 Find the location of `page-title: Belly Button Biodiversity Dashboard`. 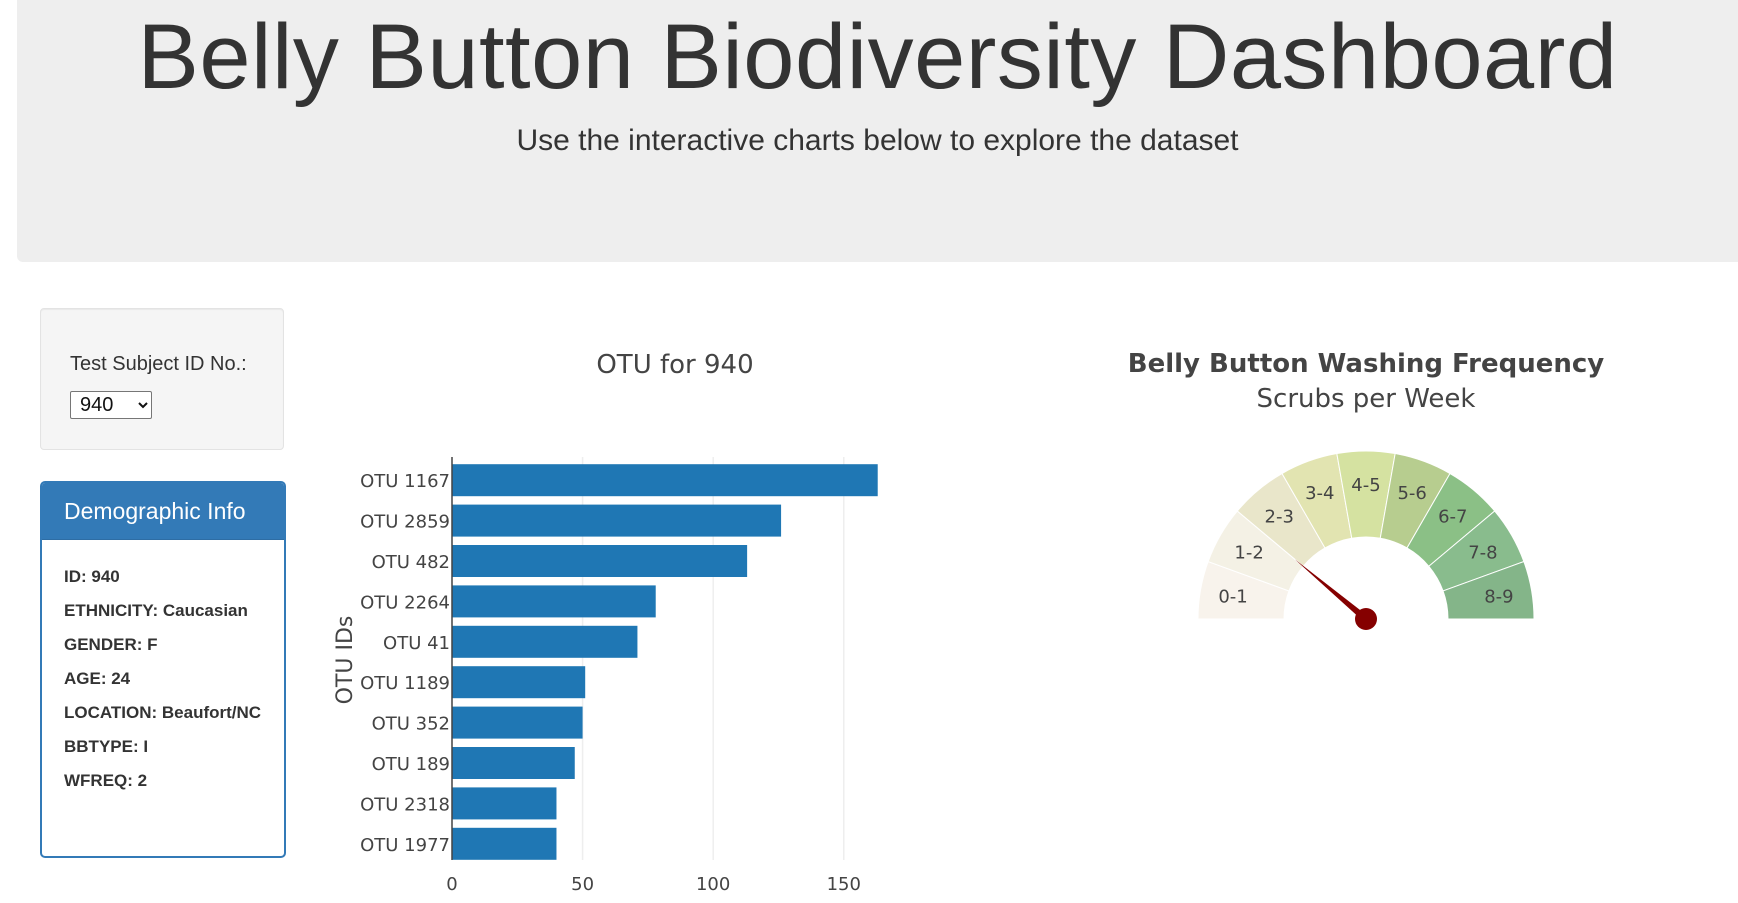

page-title: Belly Button Biodiversity Dashboard is located at coordinates (877, 57).